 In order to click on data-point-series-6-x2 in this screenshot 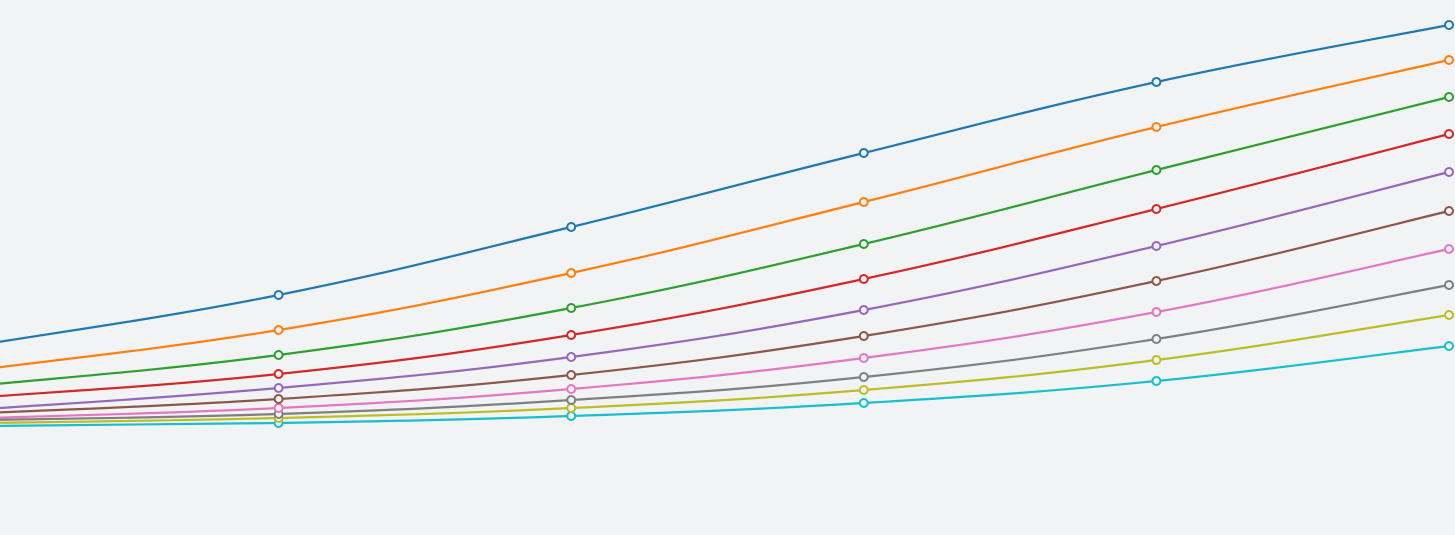, I will do `click(571, 375)`.